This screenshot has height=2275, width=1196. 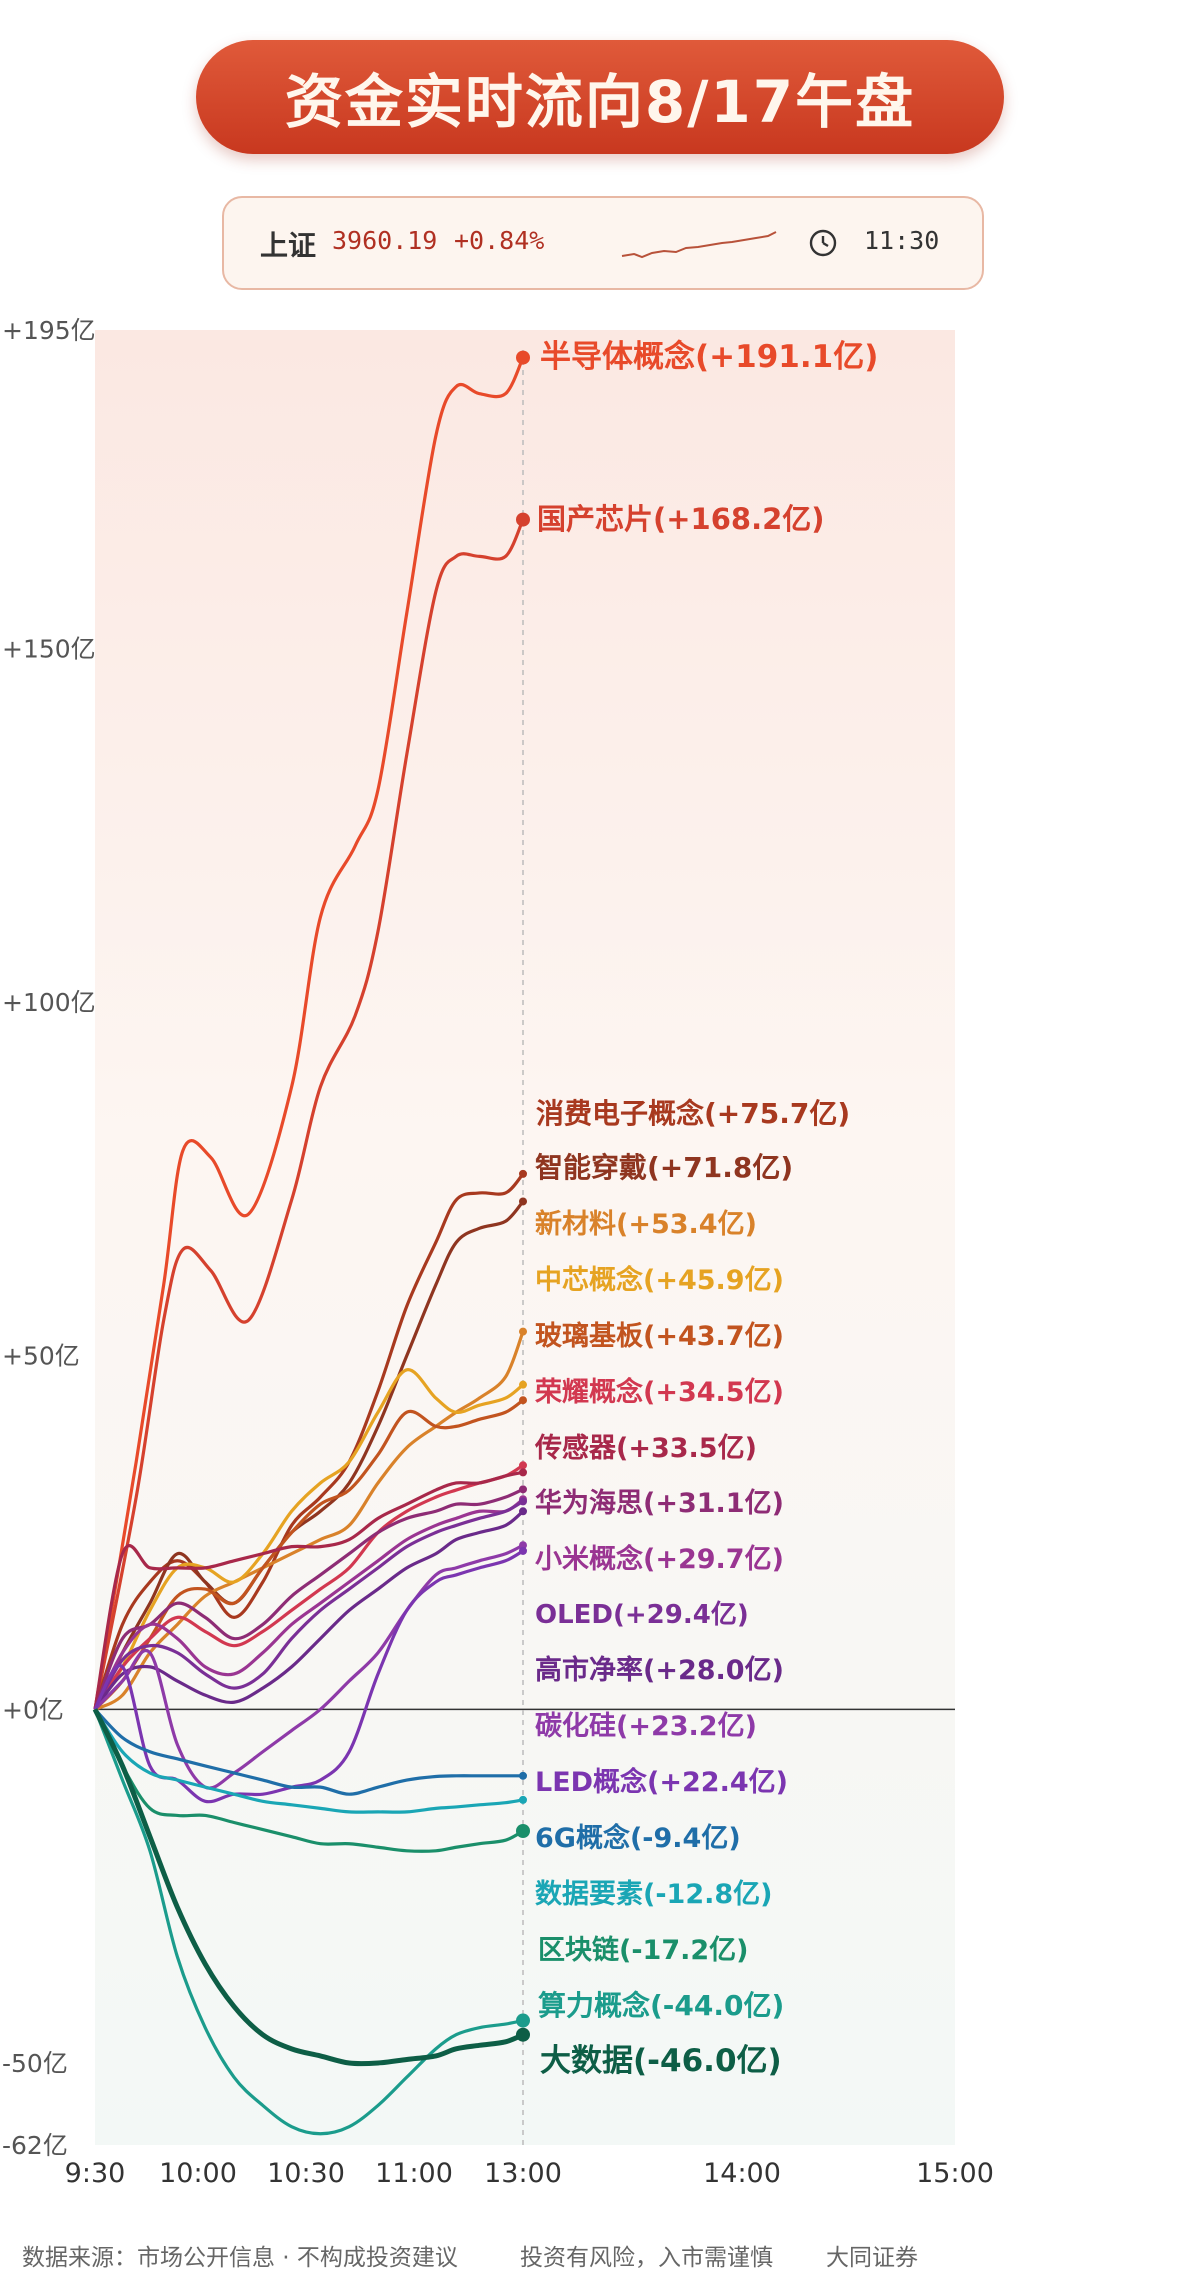 I want to click on series-endpoint-中芯概念, so click(x=523, y=1384).